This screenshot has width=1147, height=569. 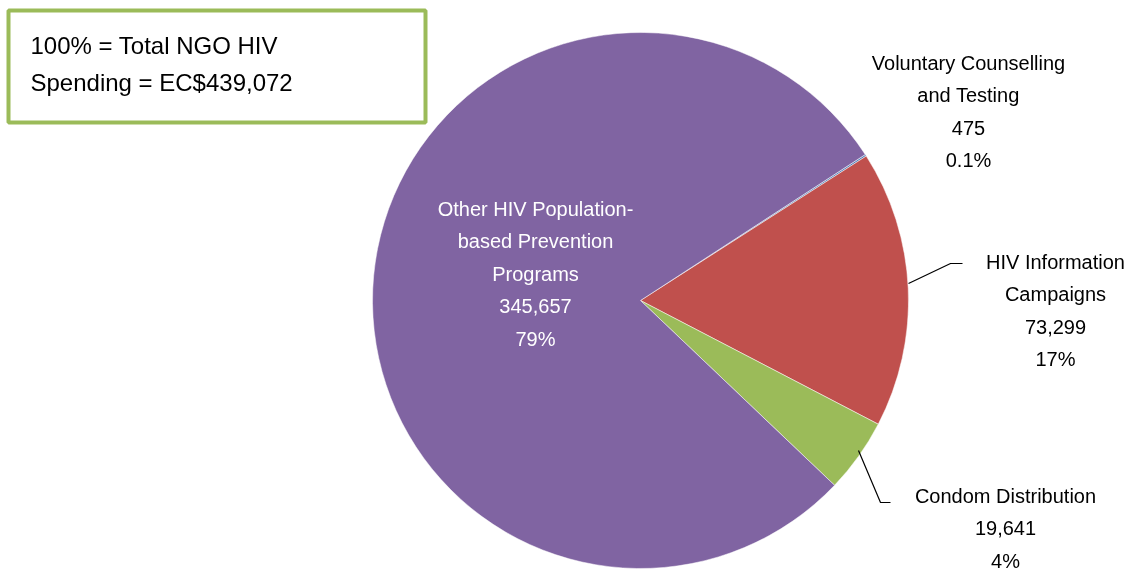 What do you see at coordinates (1055, 342) in the screenshot?
I see `data-label: 73,299 17%` at bounding box center [1055, 342].